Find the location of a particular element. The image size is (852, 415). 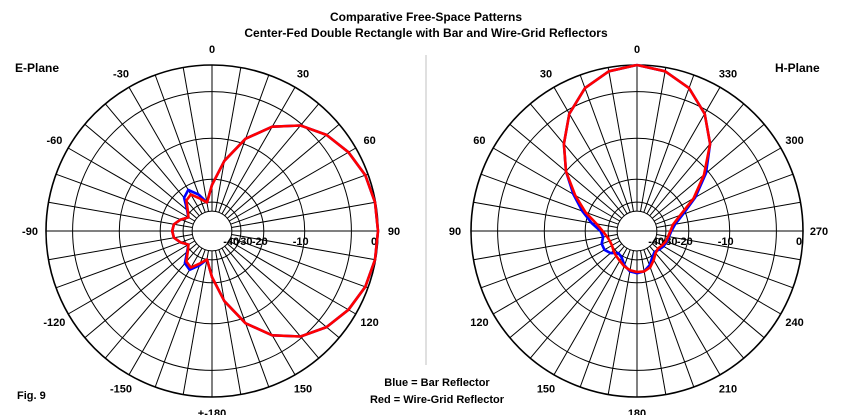

title-line-1: Comparative Free-Space Patterns is located at coordinates (426, 17).